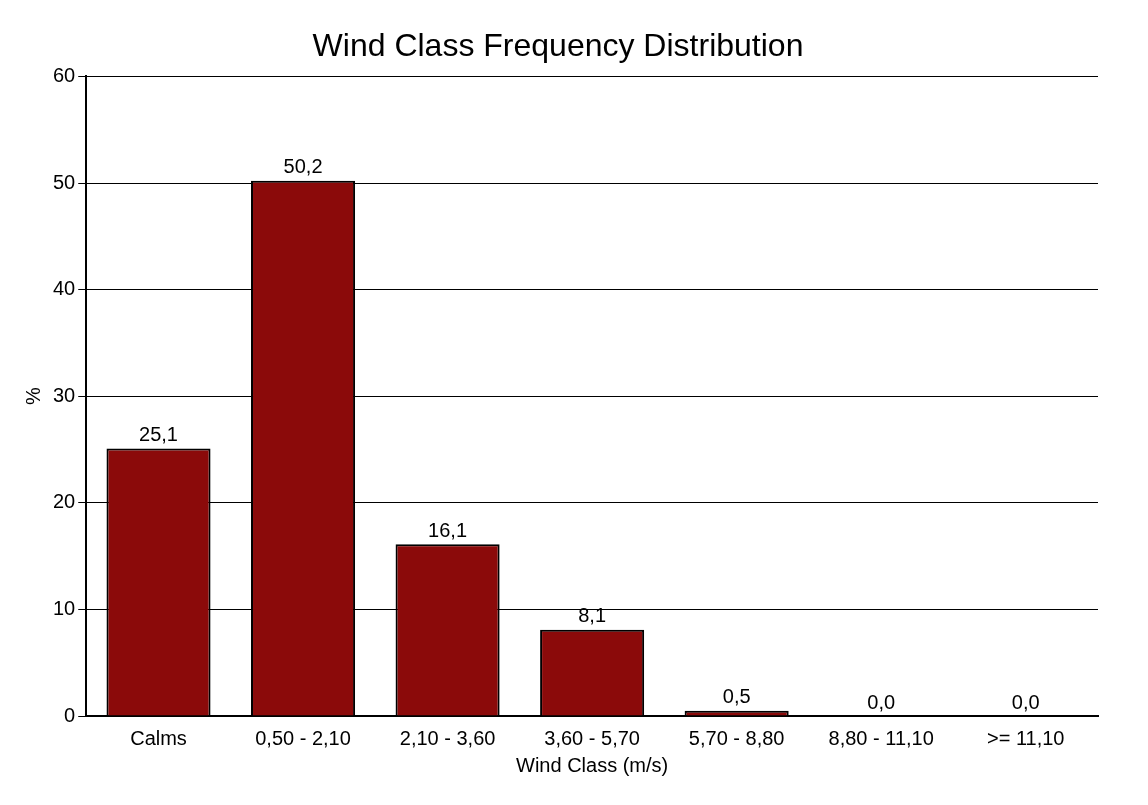  I want to click on y-tick-label: 10, so click(64, 607).